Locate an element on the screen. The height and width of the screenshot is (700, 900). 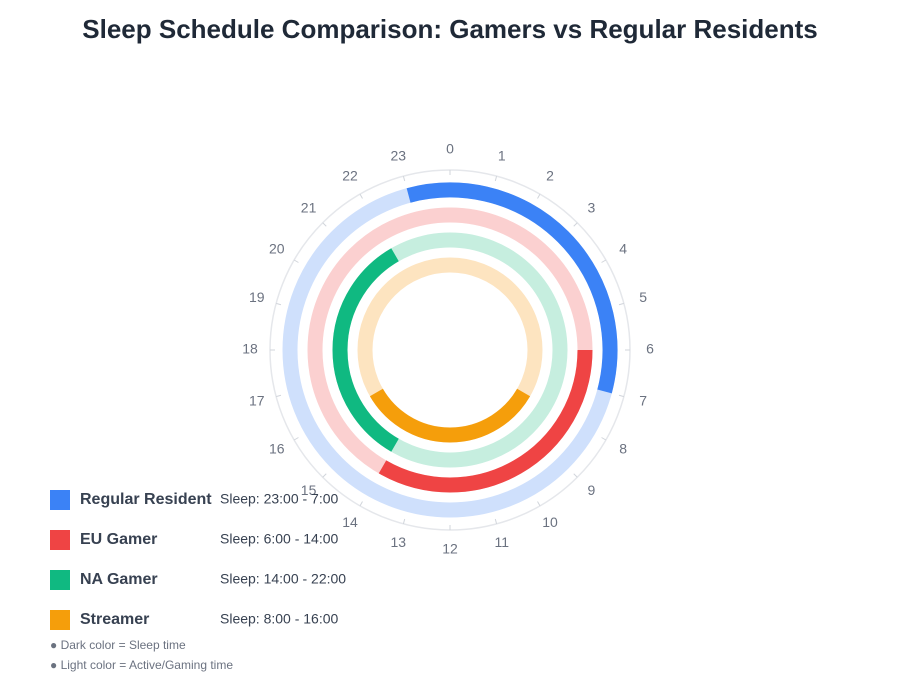
hour-label: 2 is located at coordinates (550, 175).